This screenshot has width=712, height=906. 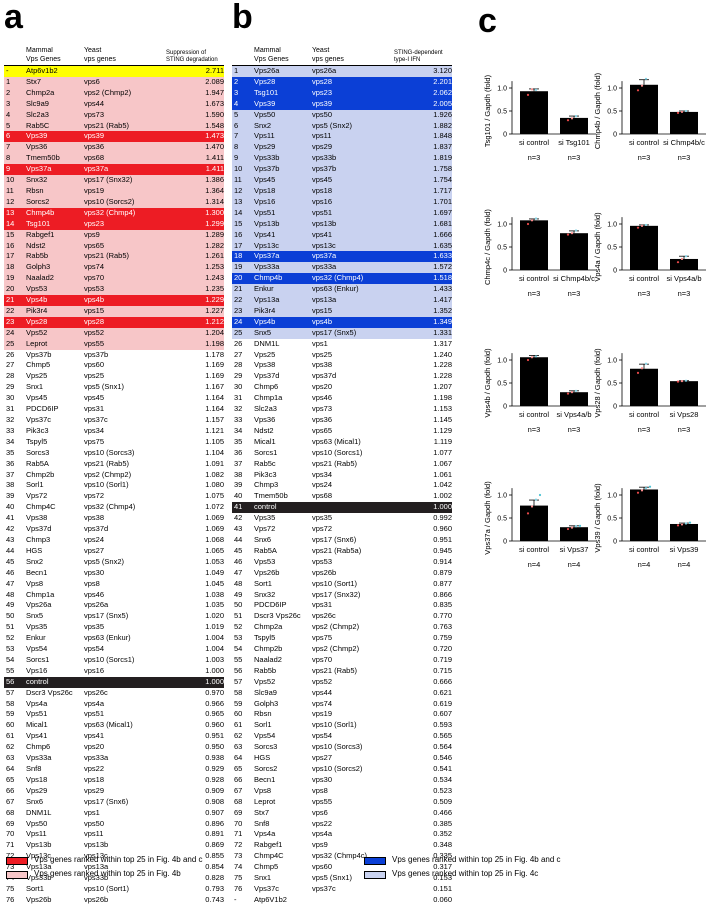 What do you see at coordinates (342, 442) in the screenshot?
I see `table-row: 35 Mical1 vps63 (Mical1) 1.119` at bounding box center [342, 442].